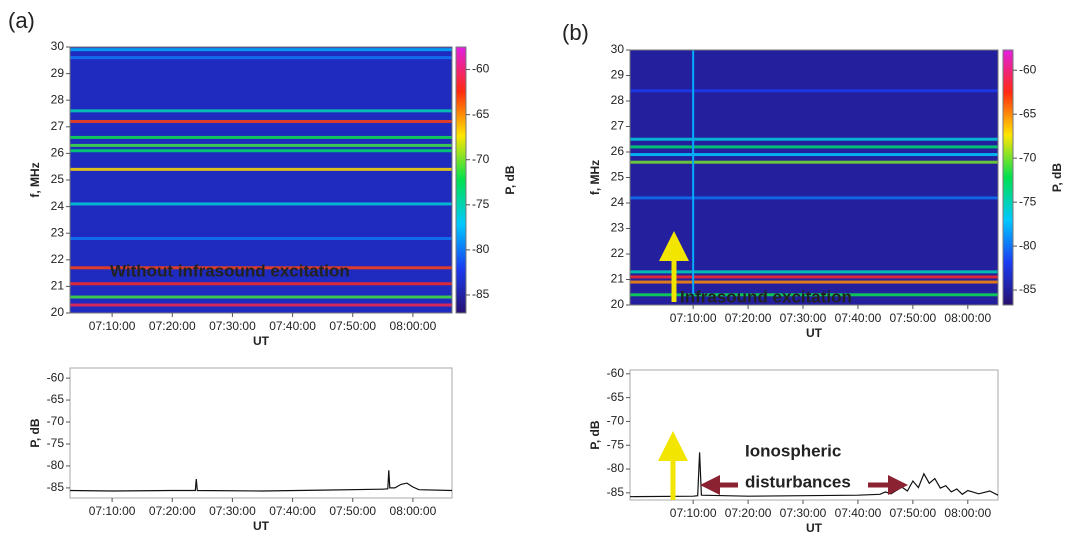  I want to click on colorbar-label: P, dB, so click(510, 179).